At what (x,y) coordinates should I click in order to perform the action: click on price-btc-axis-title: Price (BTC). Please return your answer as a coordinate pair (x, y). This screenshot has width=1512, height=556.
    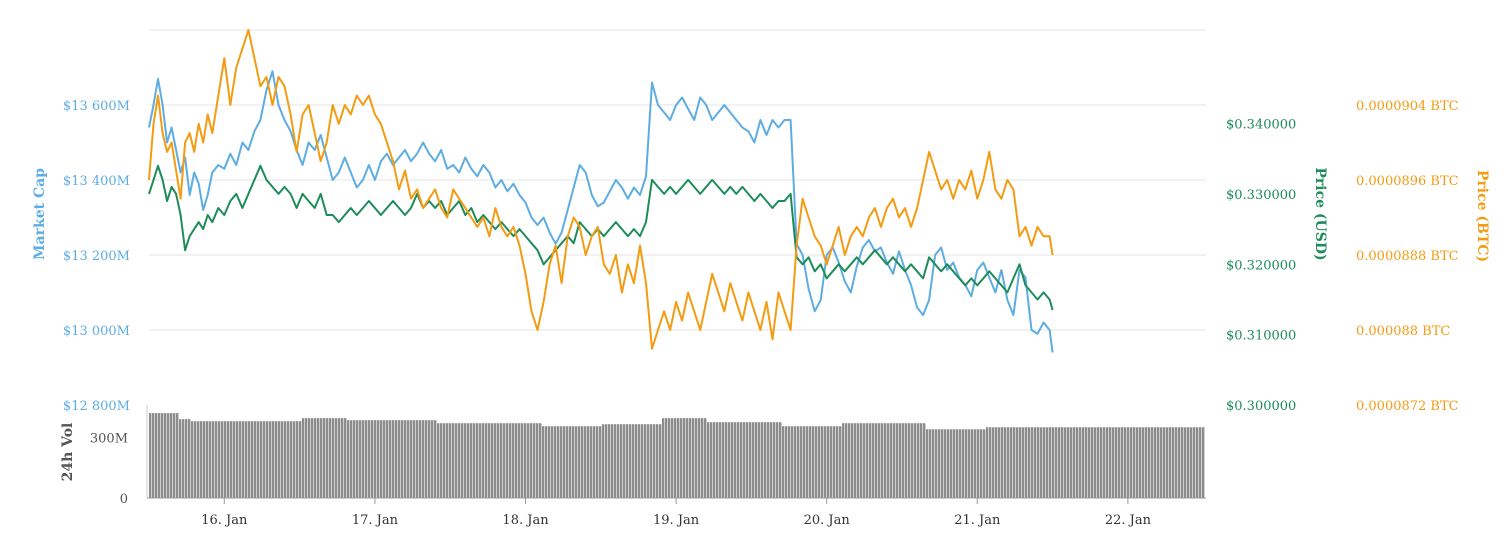
    Looking at the image, I should click on (1482, 216).